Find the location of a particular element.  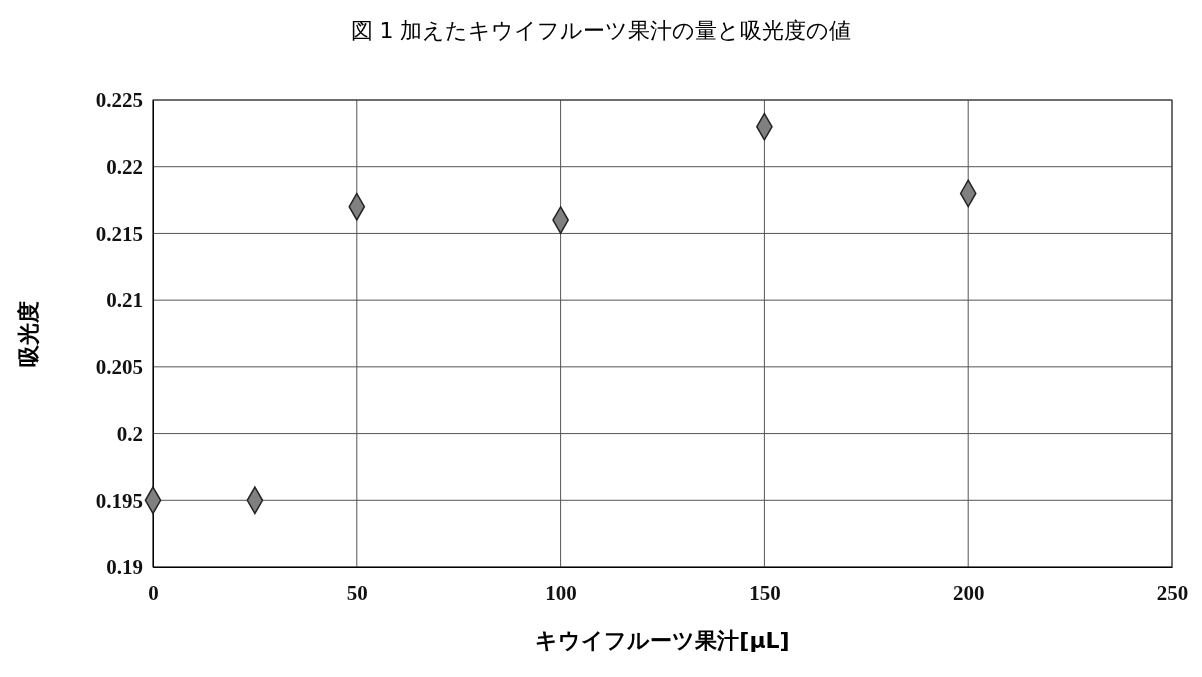

x-tick-label: 50 is located at coordinates (357, 592).